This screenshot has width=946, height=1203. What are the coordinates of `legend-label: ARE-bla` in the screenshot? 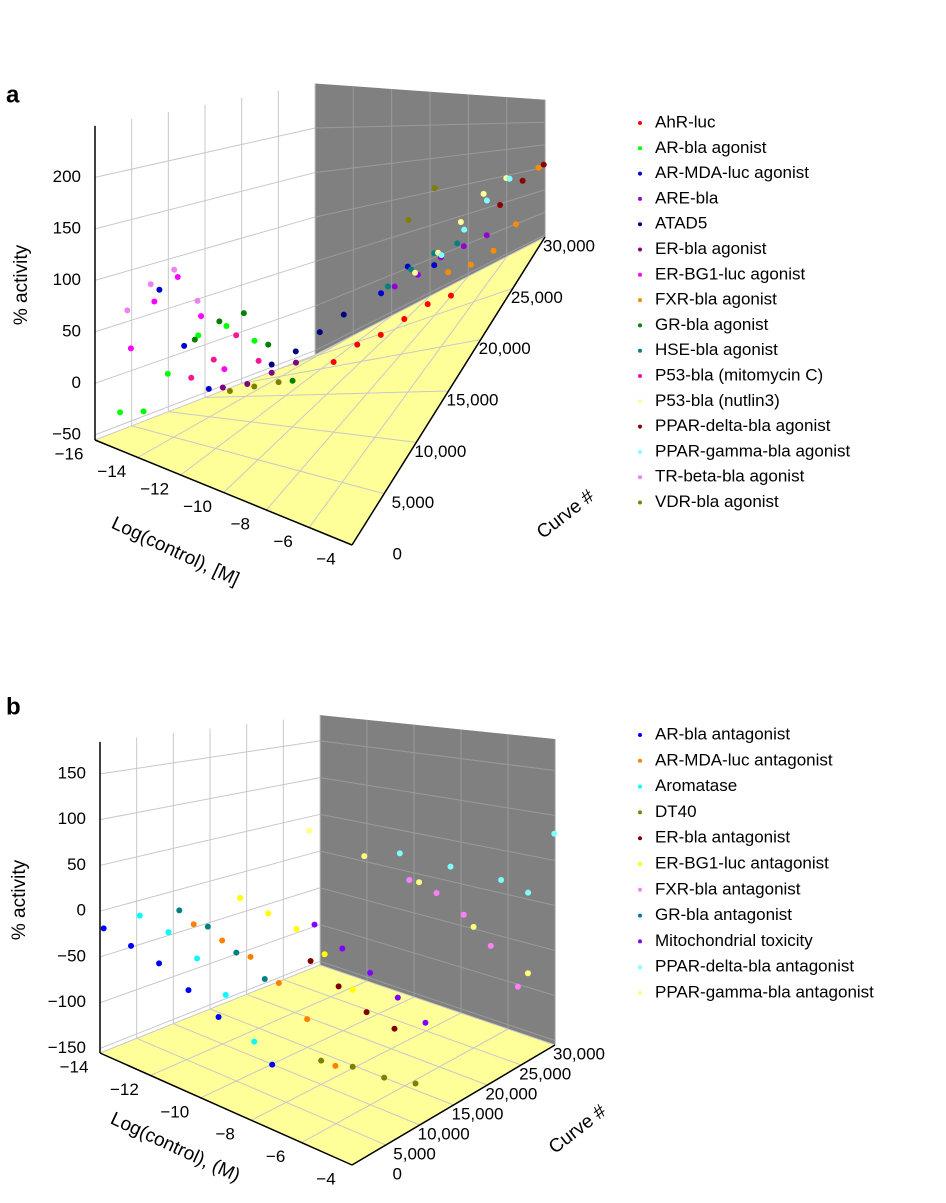 It's located at (687, 197).